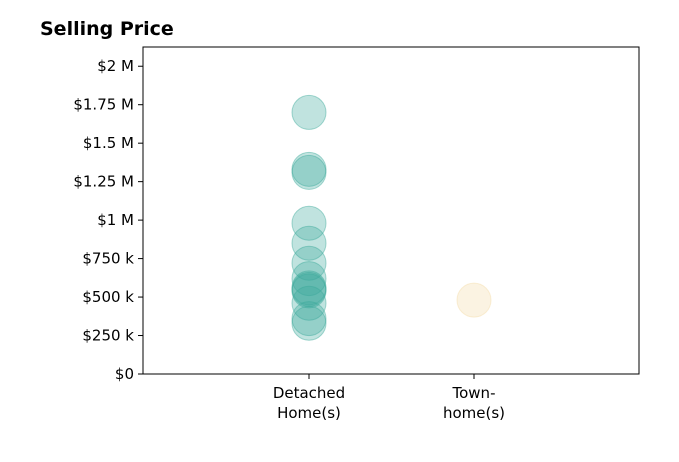  I want to click on y-tick-label: $750 k, so click(108, 259).